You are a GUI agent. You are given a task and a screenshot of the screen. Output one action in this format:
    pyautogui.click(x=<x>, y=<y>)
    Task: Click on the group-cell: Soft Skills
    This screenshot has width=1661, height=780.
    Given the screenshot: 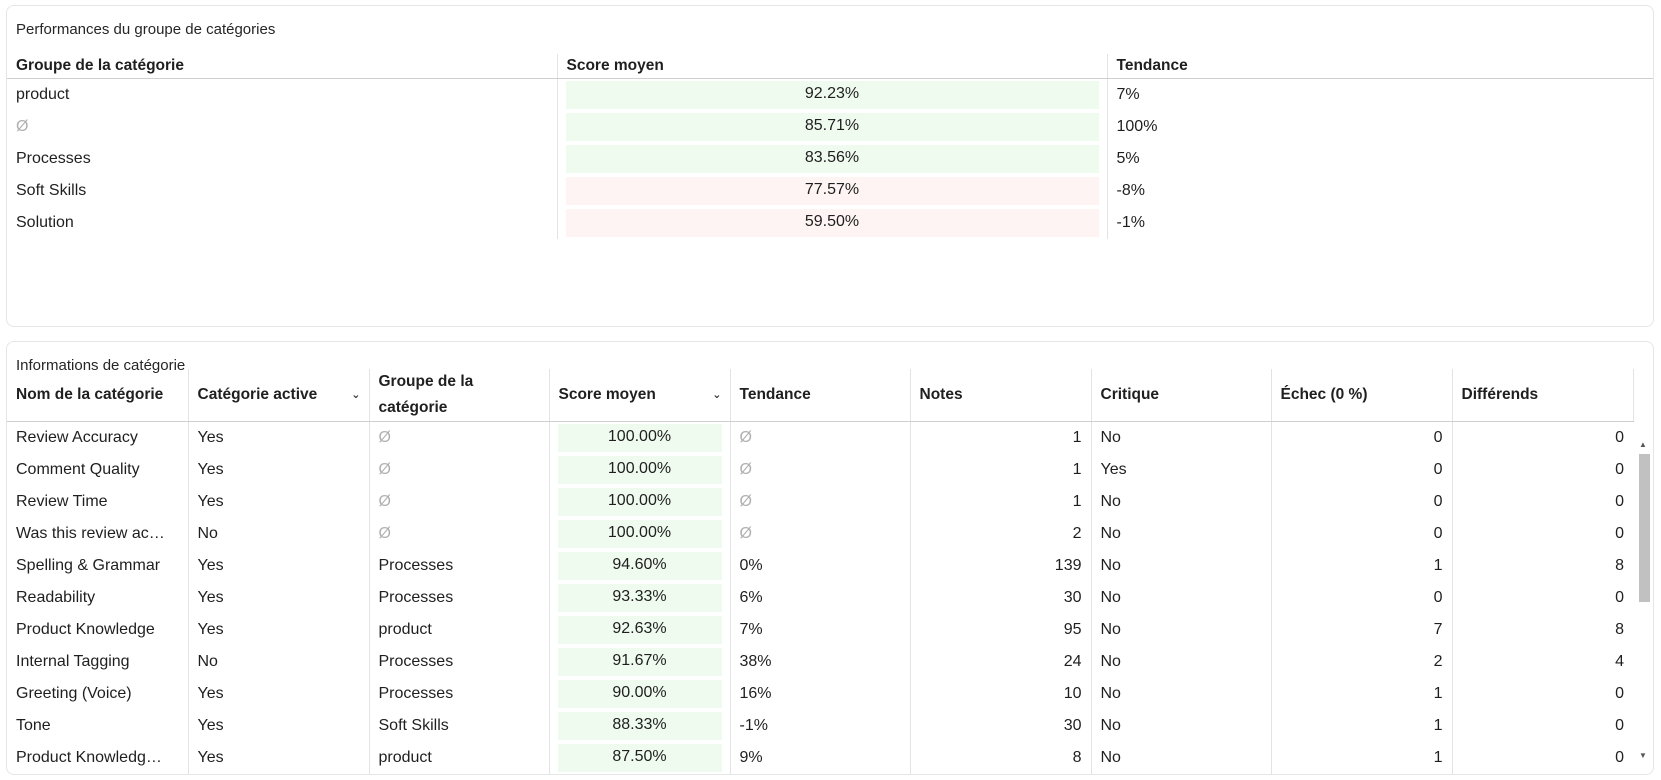 What is the action you would take?
    pyautogui.click(x=459, y=726)
    